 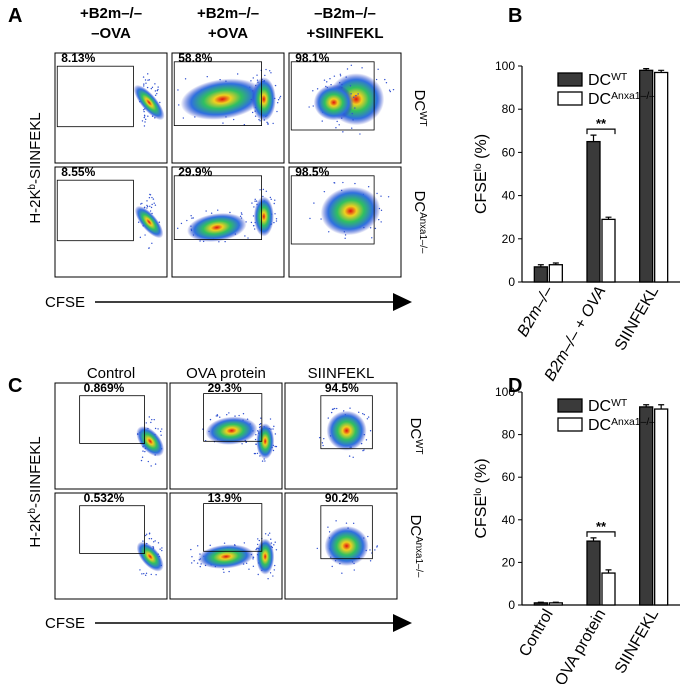 I want to click on x-arrow-head, so click(x=402, y=623).